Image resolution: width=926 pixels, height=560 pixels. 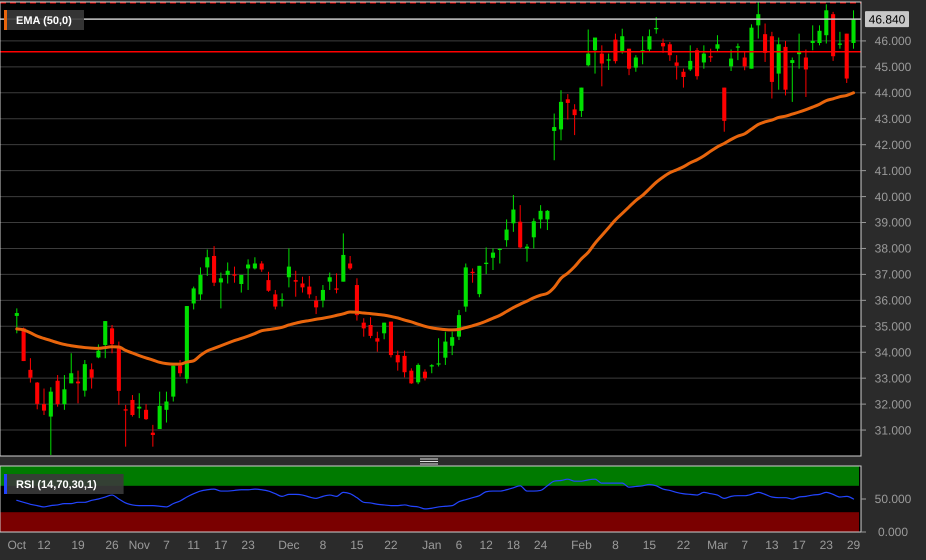 I want to click on x-tick-label: 6, so click(x=459, y=545).